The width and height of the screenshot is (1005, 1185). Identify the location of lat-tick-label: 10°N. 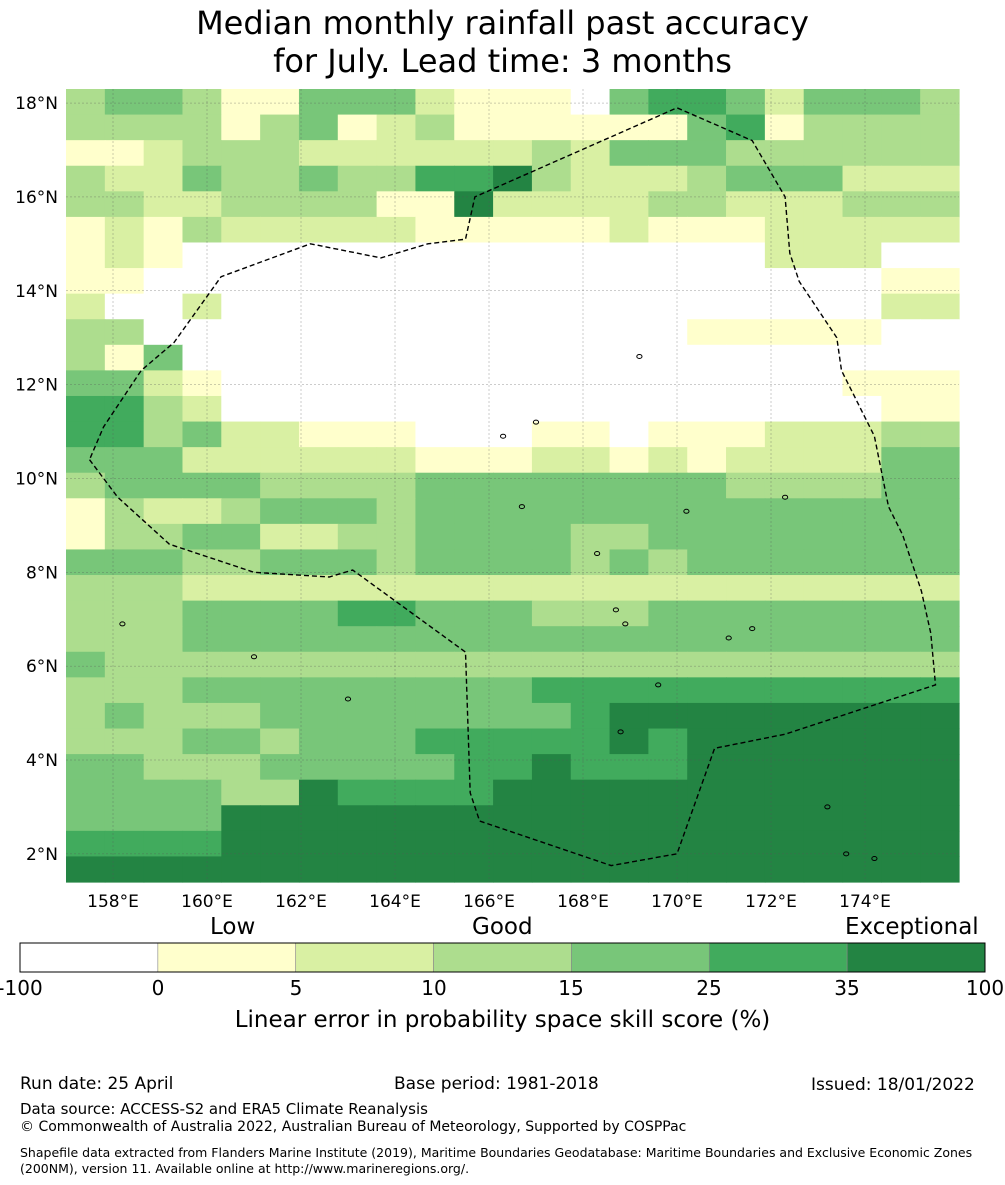
(36, 479).